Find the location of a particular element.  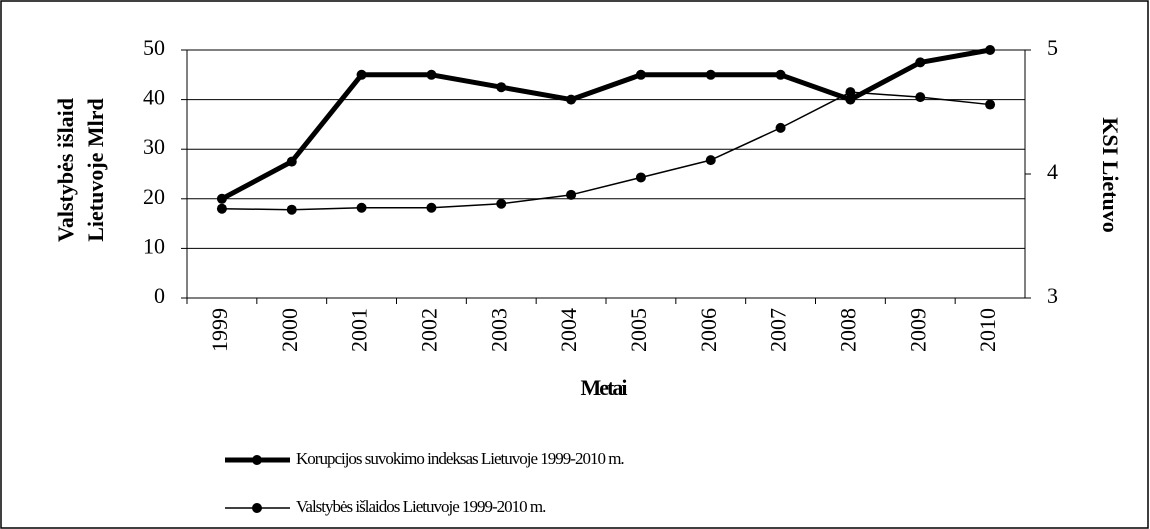

x-tick-label: 2002 is located at coordinates (428, 330).